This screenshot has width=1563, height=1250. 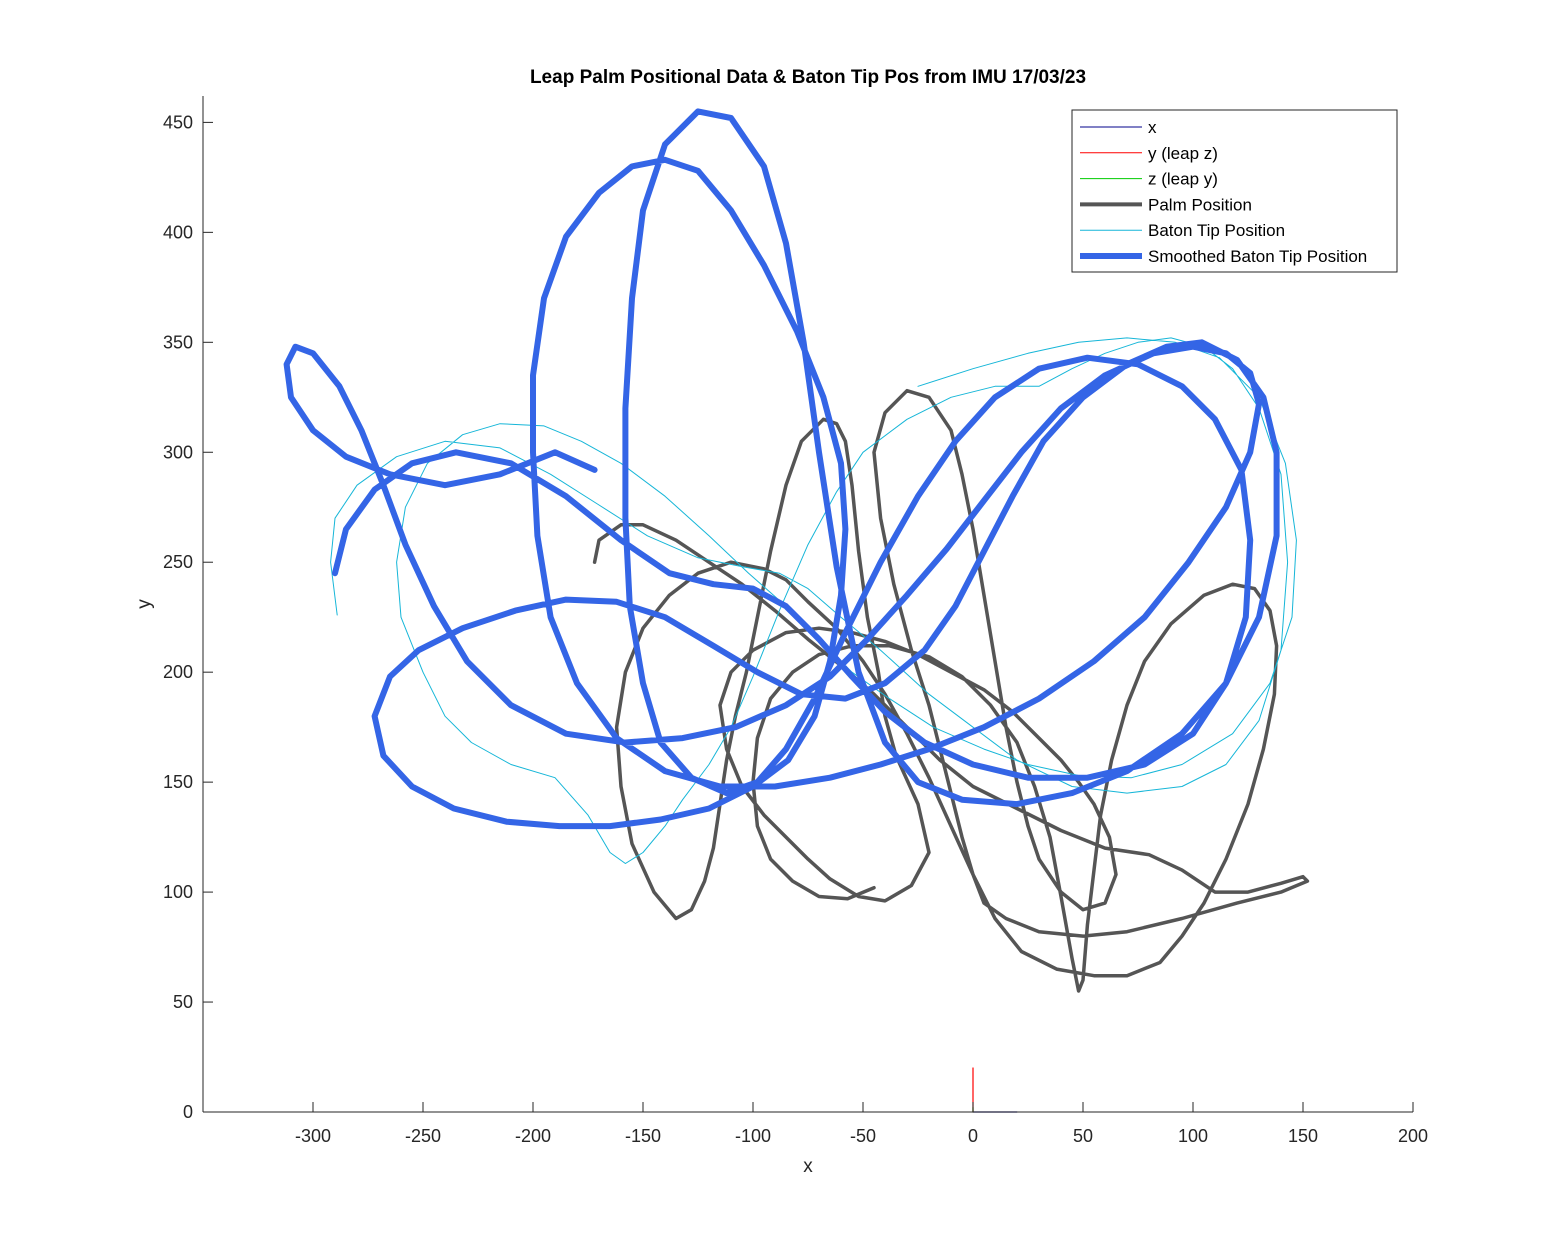 I want to click on y-tick-label: 400, so click(x=178, y=232).